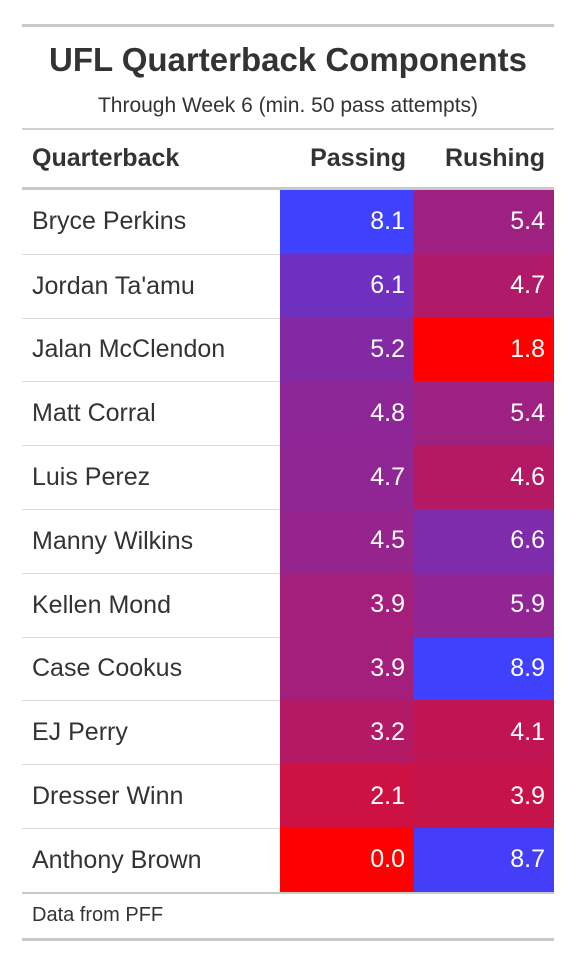  I want to click on table-row: Matt Corral 4.8 5.4, so click(288, 413).